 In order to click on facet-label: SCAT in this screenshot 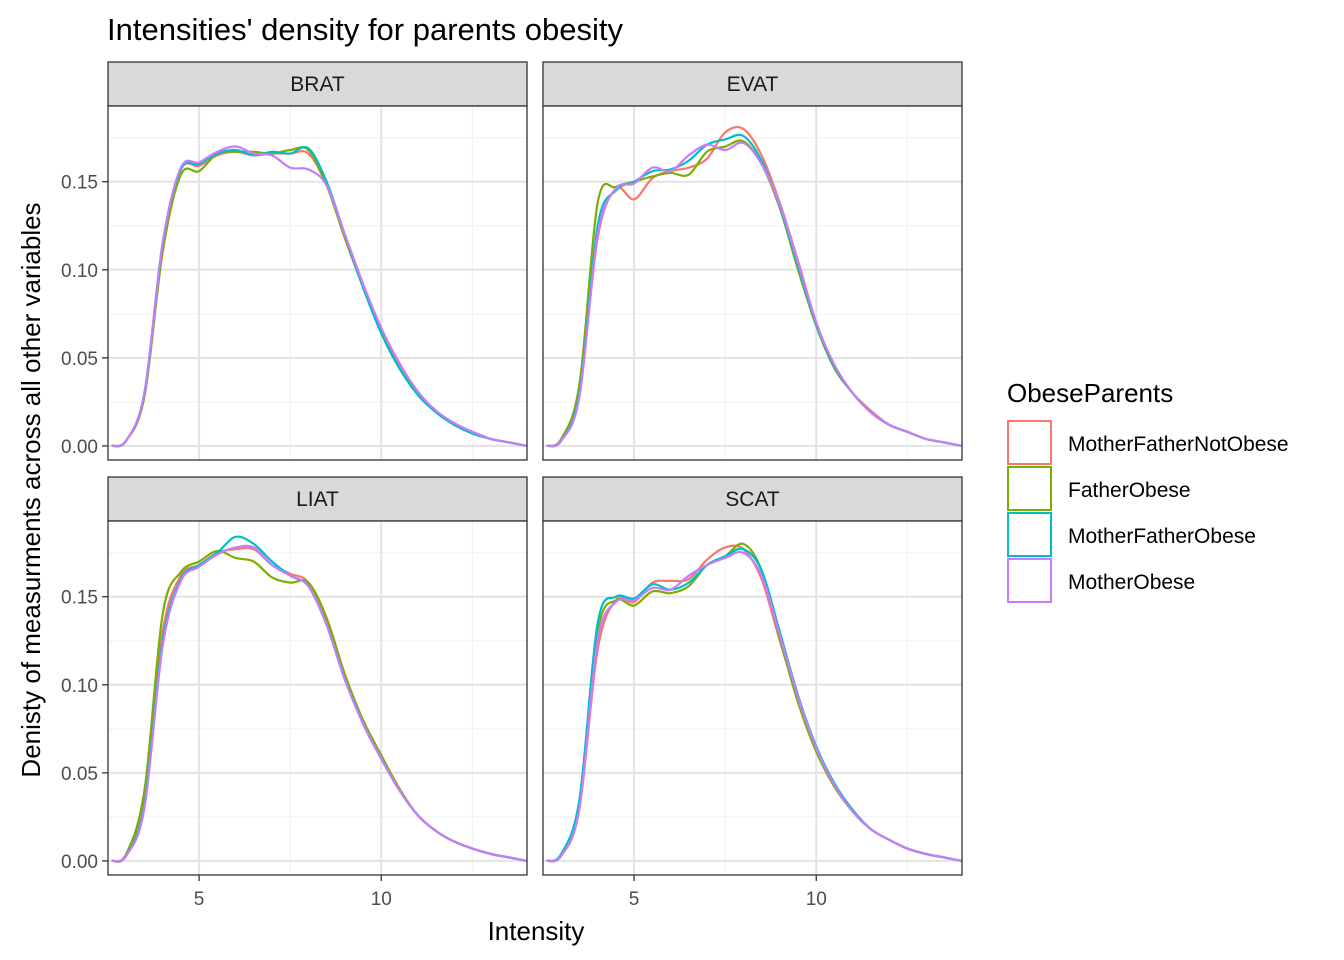, I will do `click(752, 499)`.